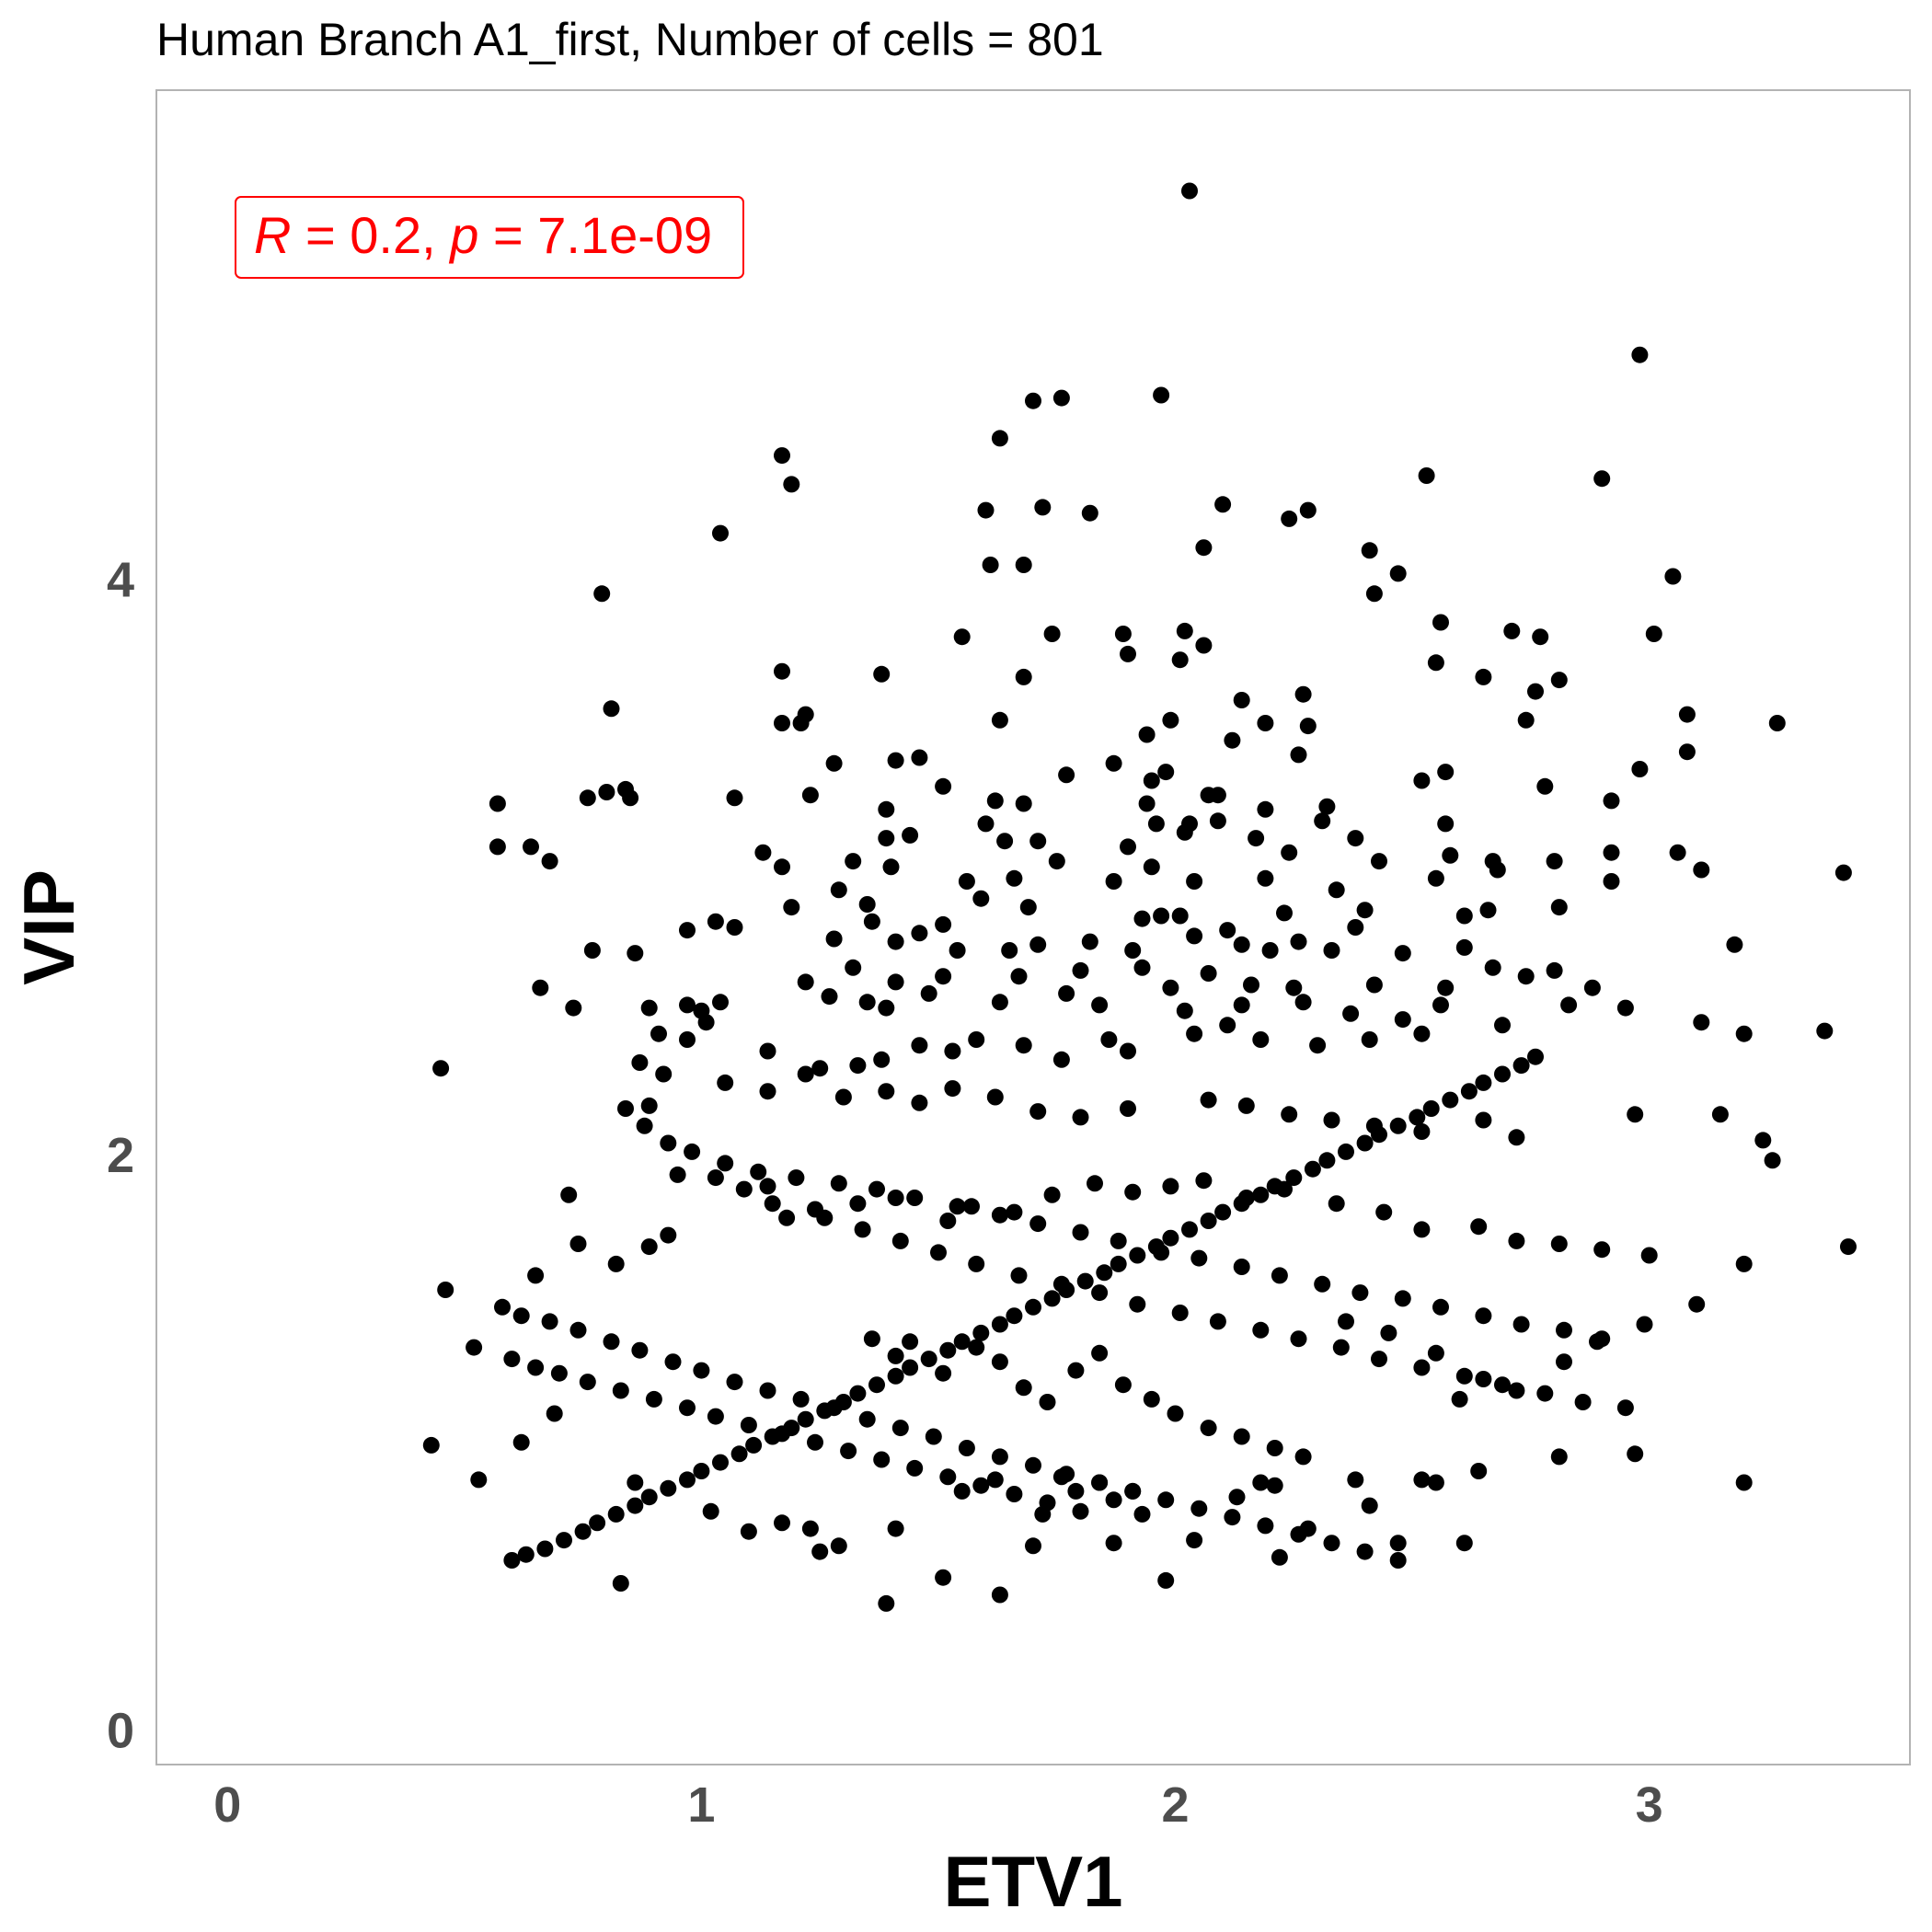 The height and width of the screenshot is (1932, 1932). Describe the element at coordinates (490, 237) in the screenshot. I see `annotation-box` at that location.